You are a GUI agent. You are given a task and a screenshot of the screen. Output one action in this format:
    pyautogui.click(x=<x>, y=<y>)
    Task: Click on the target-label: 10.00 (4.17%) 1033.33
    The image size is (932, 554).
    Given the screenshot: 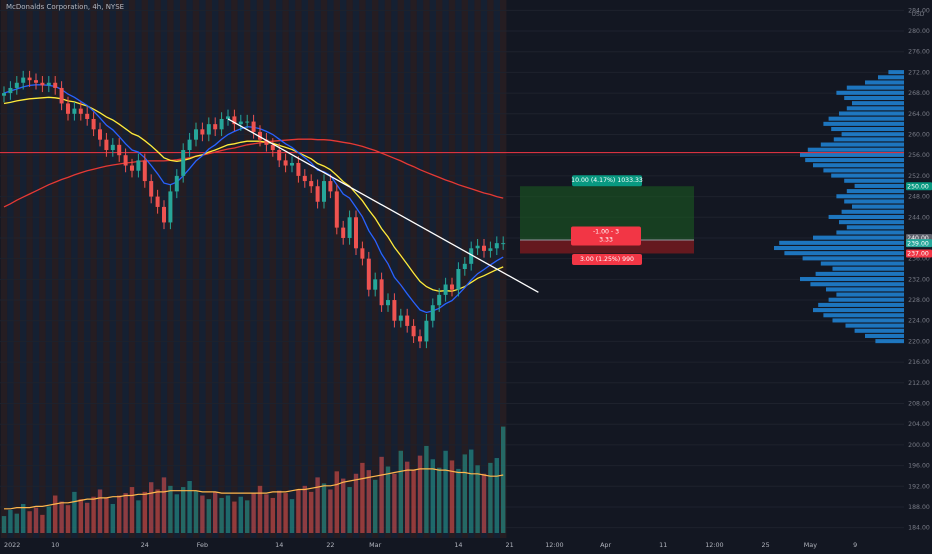 What is the action you would take?
    pyautogui.click(x=607, y=181)
    